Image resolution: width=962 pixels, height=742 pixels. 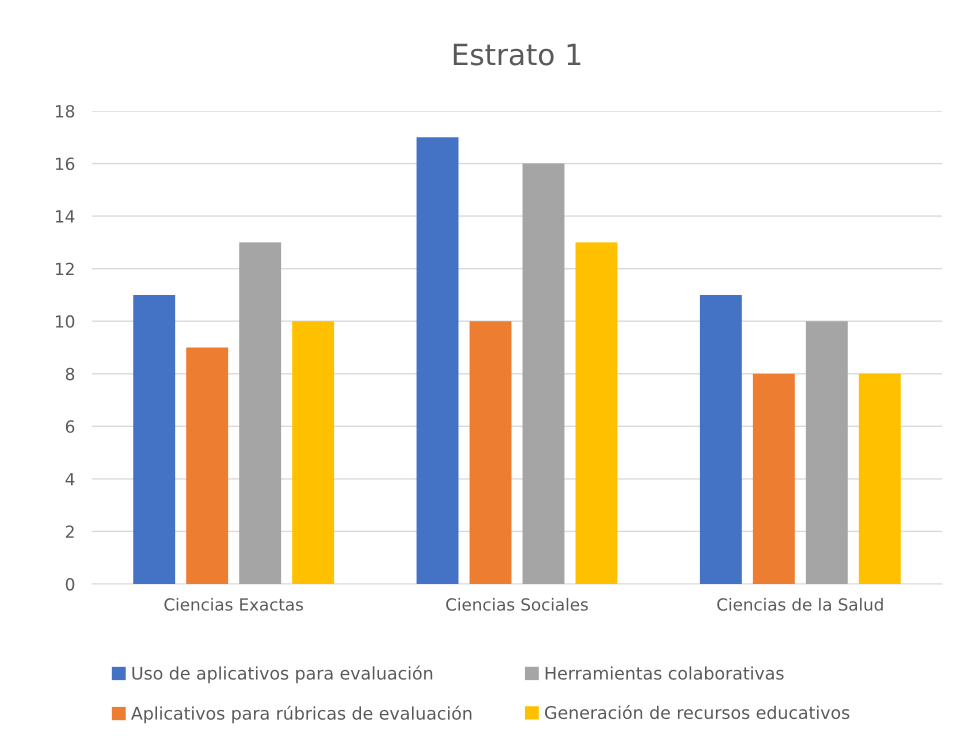 I want to click on x-tick-label: Ciencias Sociales, so click(x=517, y=604).